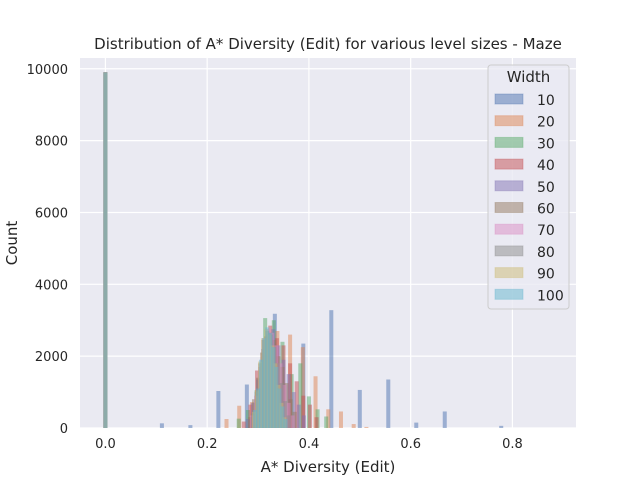 The image size is (640, 480). I want to click on x-tick-label: 0.2, so click(207, 444).